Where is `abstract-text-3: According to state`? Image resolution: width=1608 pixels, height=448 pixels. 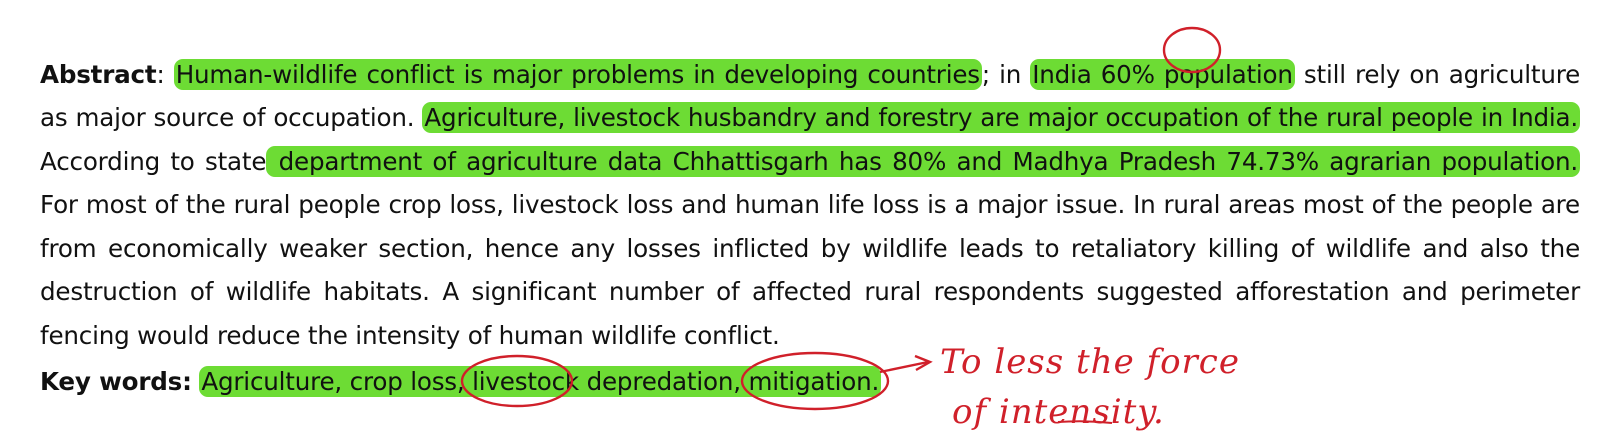
abstract-text-3: According to state is located at coordinates (153, 161).